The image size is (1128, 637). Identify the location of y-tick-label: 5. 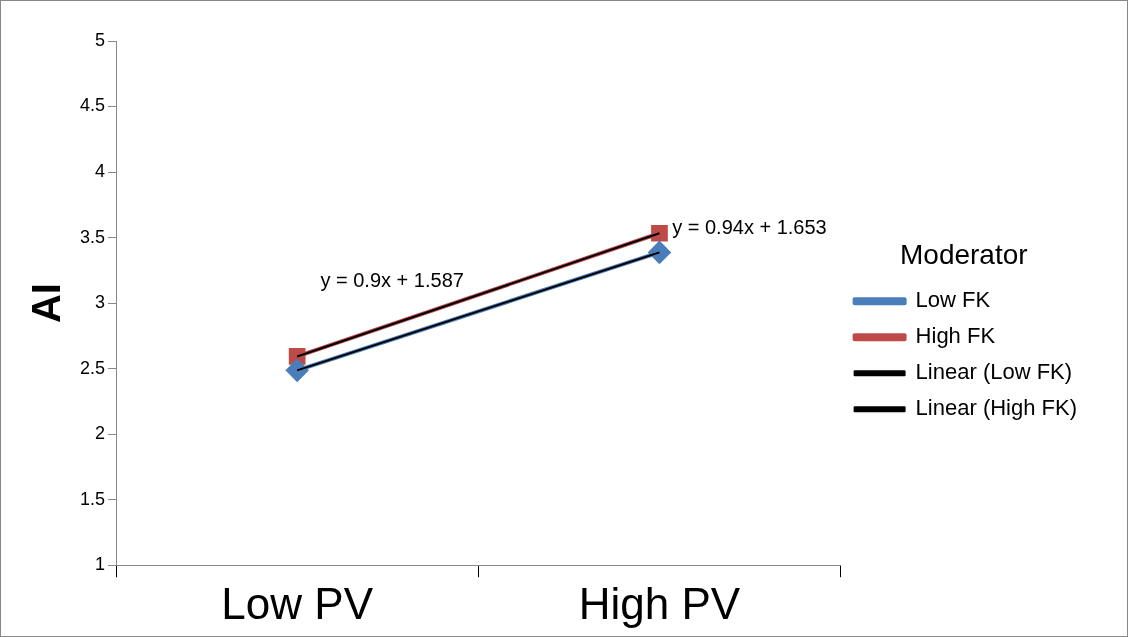
(100, 39).